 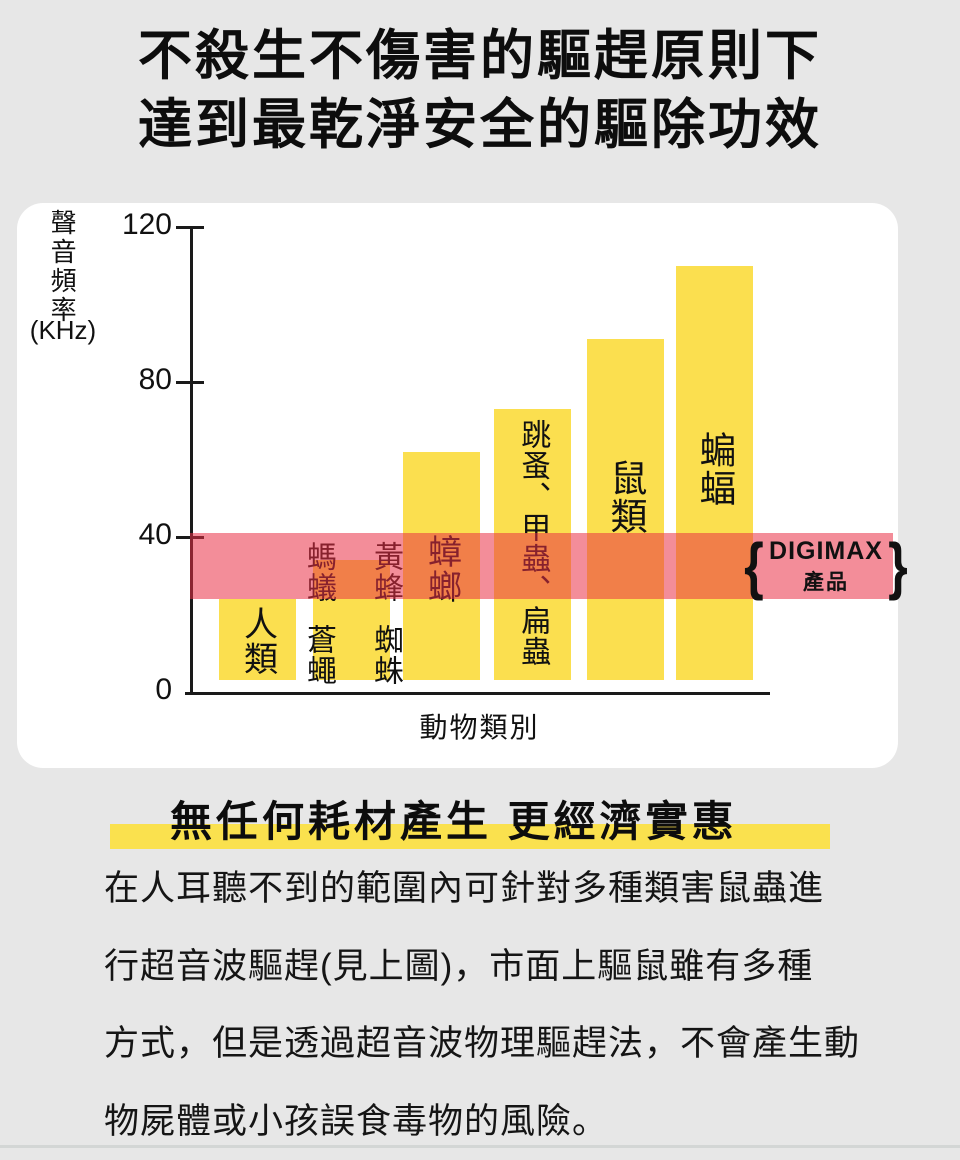 What do you see at coordinates (826, 581) in the screenshot?
I see `digimax-product-text: 產品` at bounding box center [826, 581].